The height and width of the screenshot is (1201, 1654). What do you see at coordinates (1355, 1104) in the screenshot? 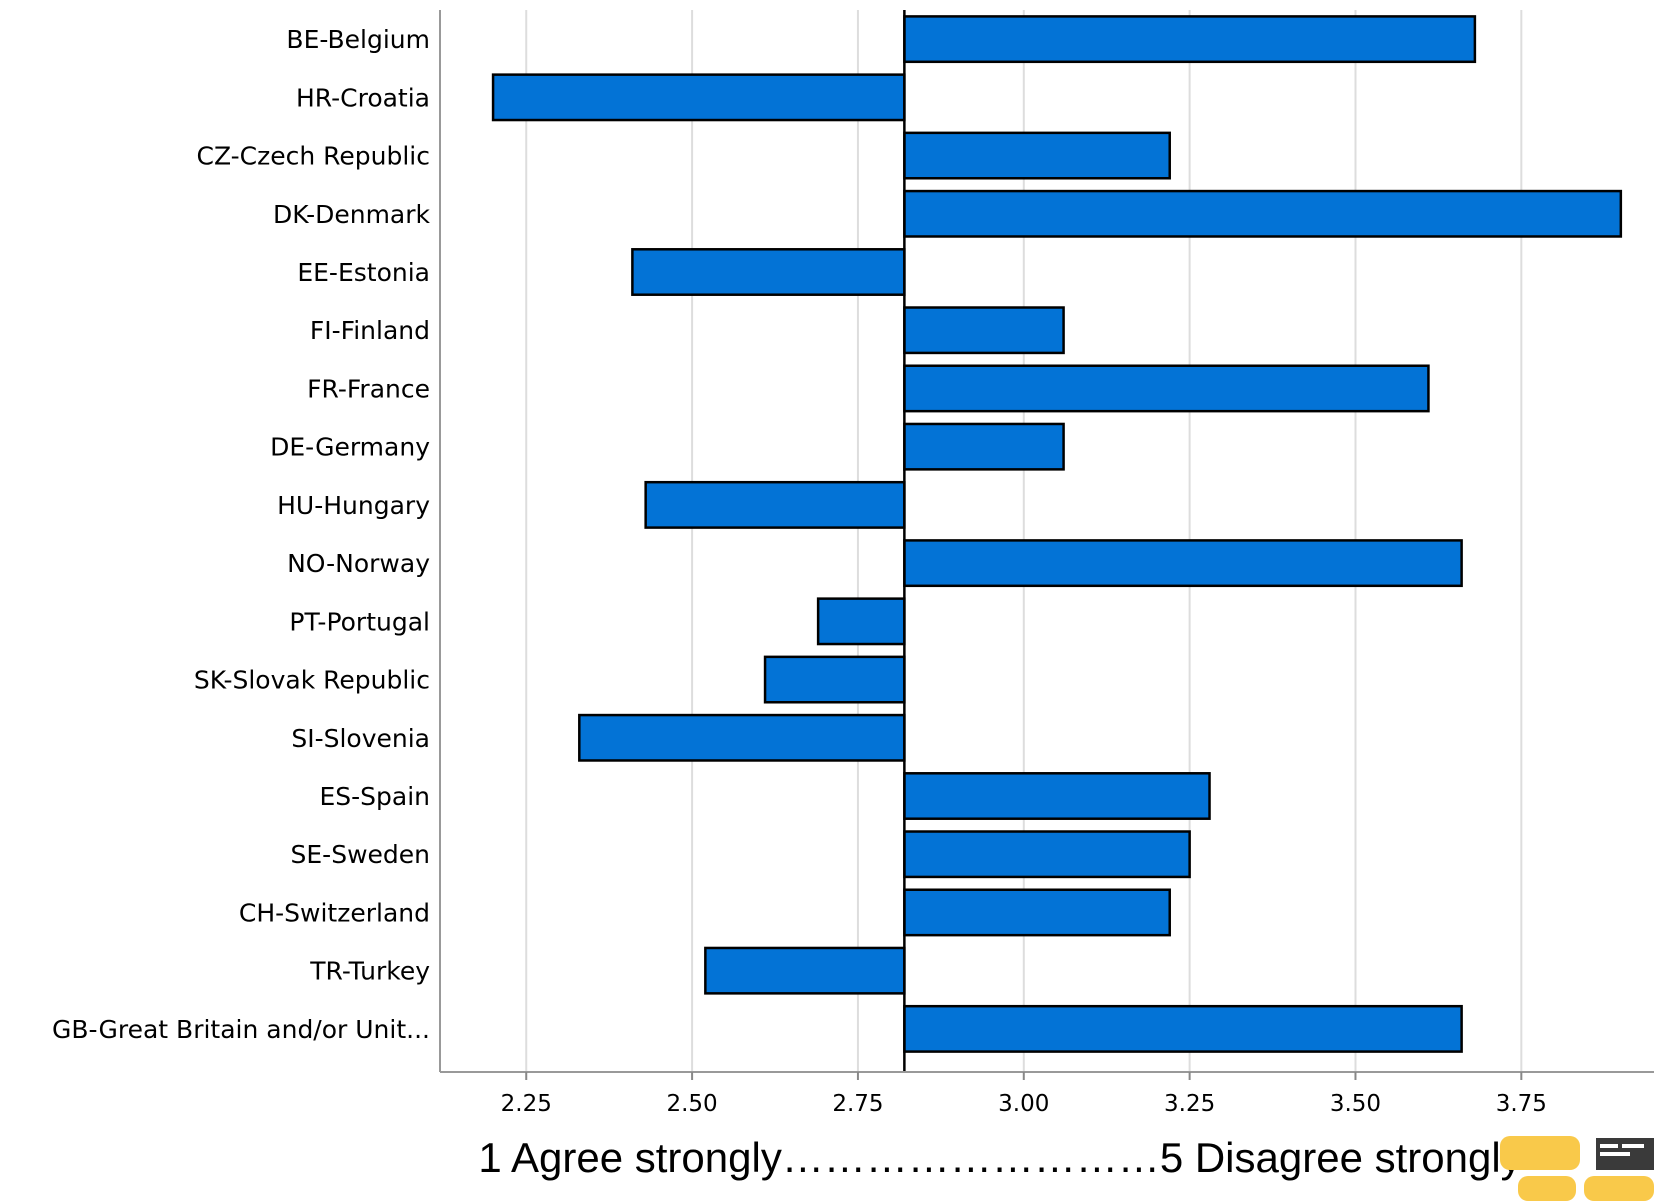
I see `x-tick-label: 3.50` at bounding box center [1355, 1104].